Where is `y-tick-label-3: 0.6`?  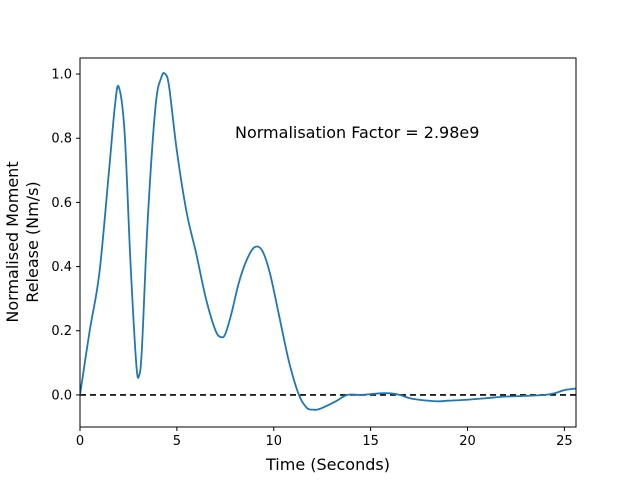 y-tick-label-3: 0.6 is located at coordinates (61, 203).